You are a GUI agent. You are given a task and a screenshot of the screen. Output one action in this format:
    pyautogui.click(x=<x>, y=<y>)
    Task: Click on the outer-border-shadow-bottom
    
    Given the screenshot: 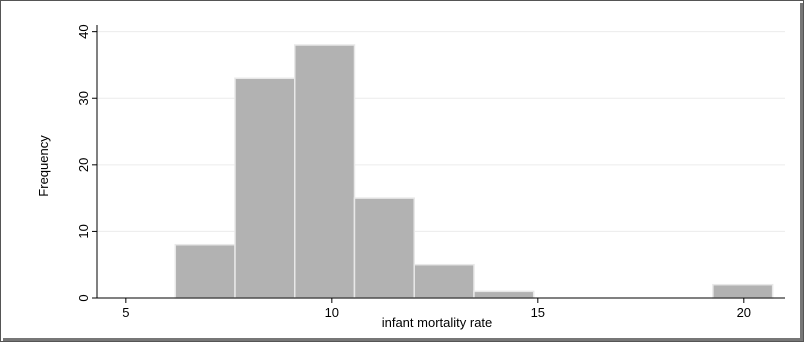 What is the action you would take?
    pyautogui.click(x=403, y=339)
    